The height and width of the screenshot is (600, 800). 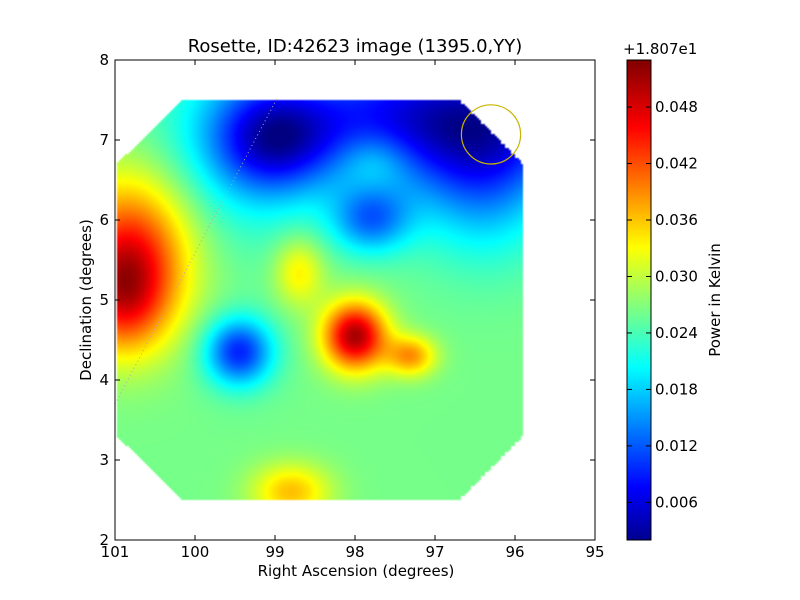 I want to click on dotted-guide-line, so click(x=196, y=251).